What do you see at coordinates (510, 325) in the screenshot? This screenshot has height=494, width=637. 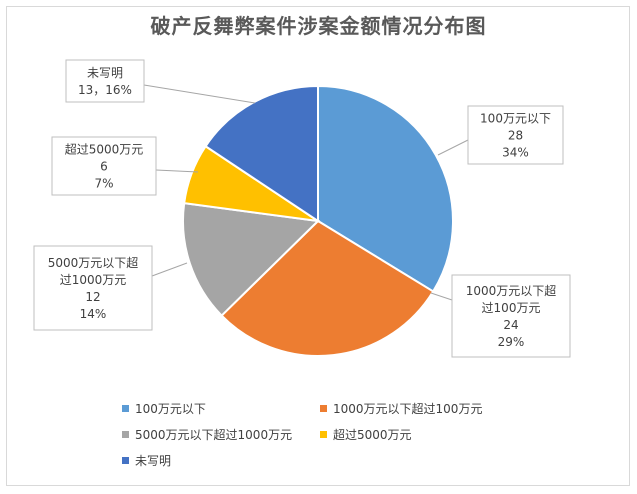 I see `data-label-text: 24` at bounding box center [510, 325].